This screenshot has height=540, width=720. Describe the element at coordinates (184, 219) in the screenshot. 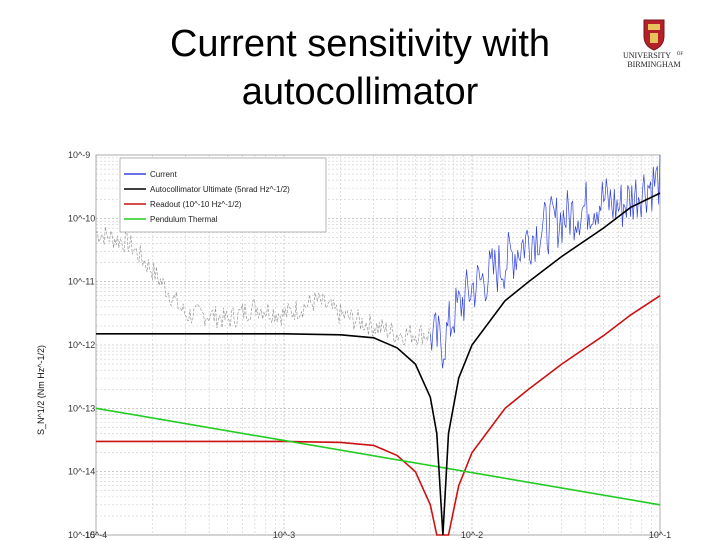

I see `legend-entry-label: Pendulum Thermal` at that location.